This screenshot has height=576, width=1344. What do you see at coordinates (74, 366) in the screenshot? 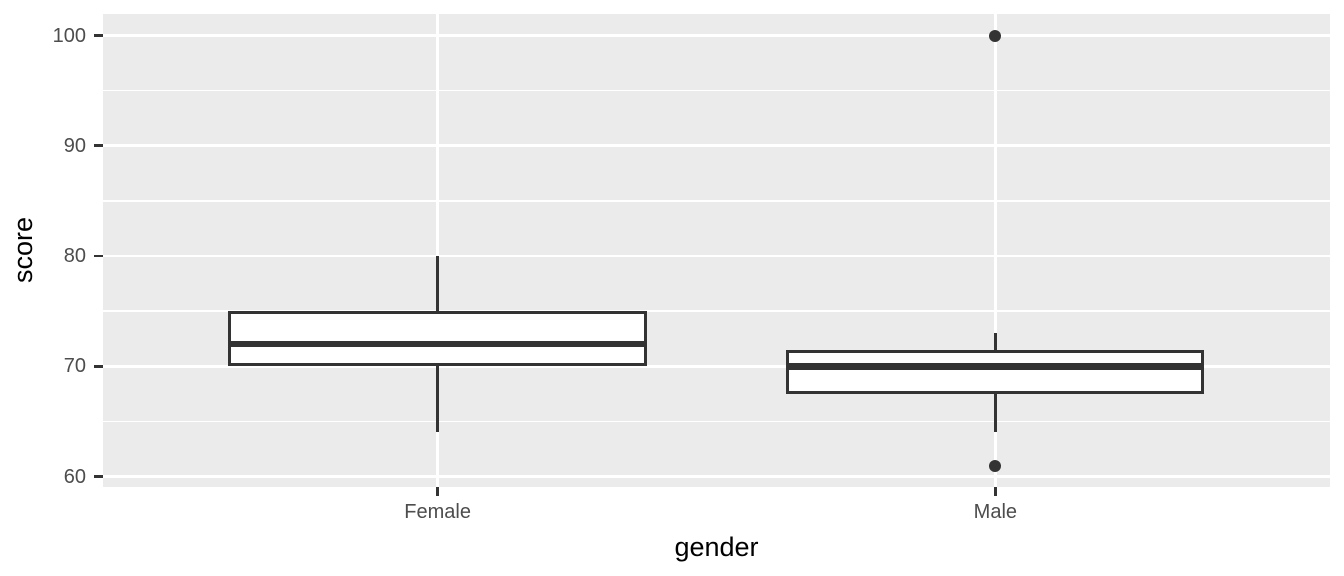
I see `y-tick-label: 70` at bounding box center [74, 366].